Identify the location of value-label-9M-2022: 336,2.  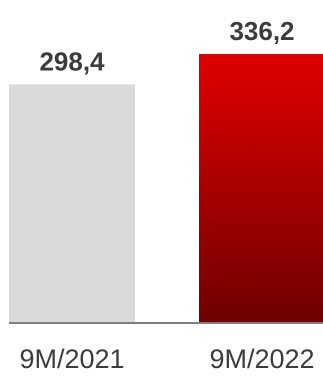
(261, 31).